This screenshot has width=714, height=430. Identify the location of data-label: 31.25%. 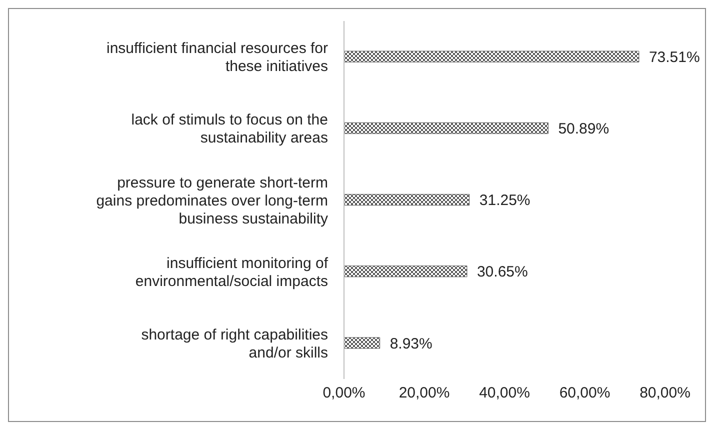
(504, 201).